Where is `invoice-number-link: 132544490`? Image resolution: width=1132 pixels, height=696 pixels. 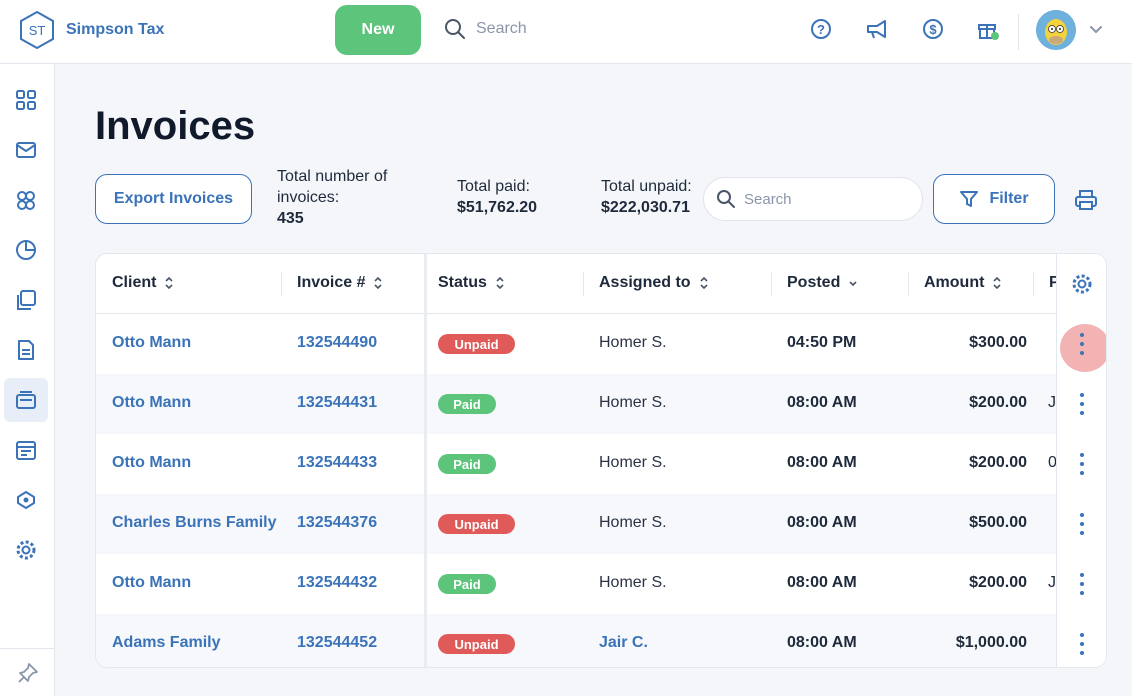
invoice-number-link: 132544490 is located at coordinates (337, 342).